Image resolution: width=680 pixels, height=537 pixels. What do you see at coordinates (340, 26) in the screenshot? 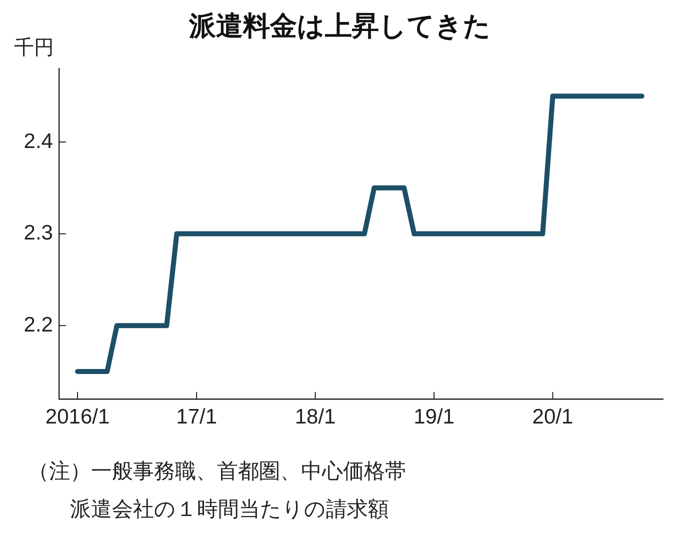
I see `chart-title: 派遣料金は上昇してきた` at bounding box center [340, 26].